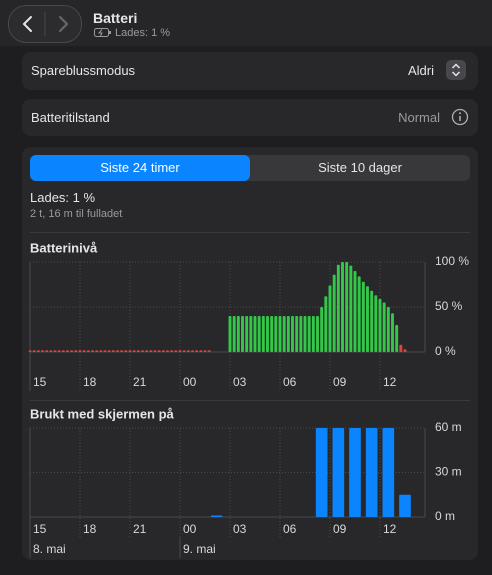 This screenshot has width=492, height=575. What do you see at coordinates (102, 413) in the screenshot?
I see `chart-title: Brukt med skjermen på` at bounding box center [102, 413].